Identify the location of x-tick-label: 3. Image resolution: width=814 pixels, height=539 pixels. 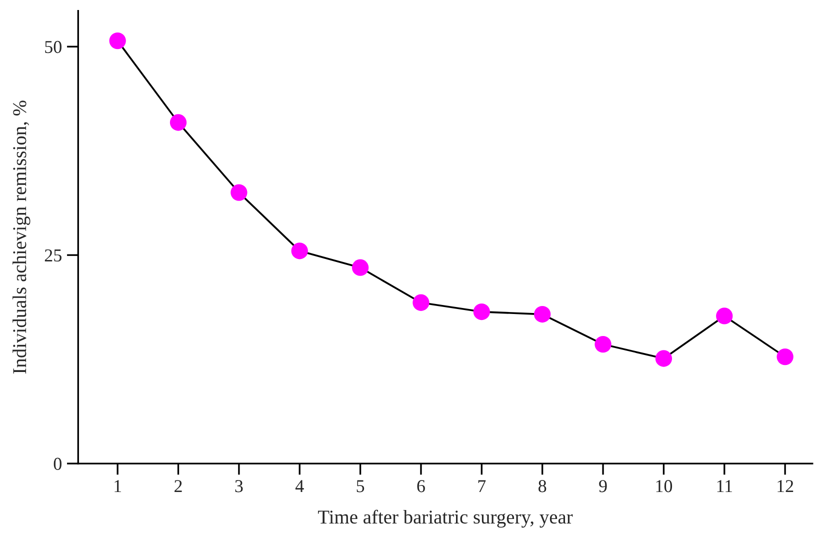
(239, 486).